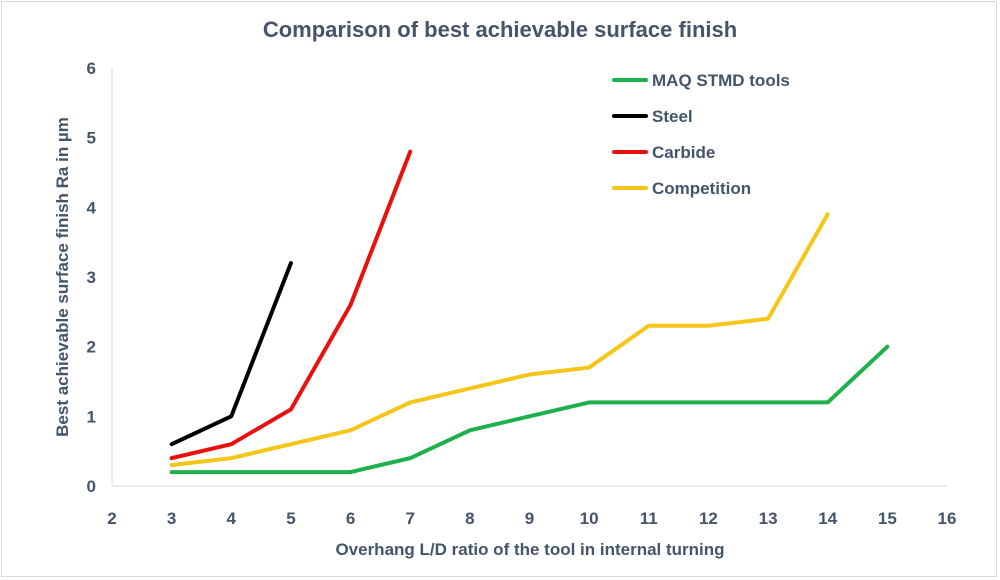  What do you see at coordinates (350, 518) in the screenshot?
I see `x-tick-label: 6` at bounding box center [350, 518].